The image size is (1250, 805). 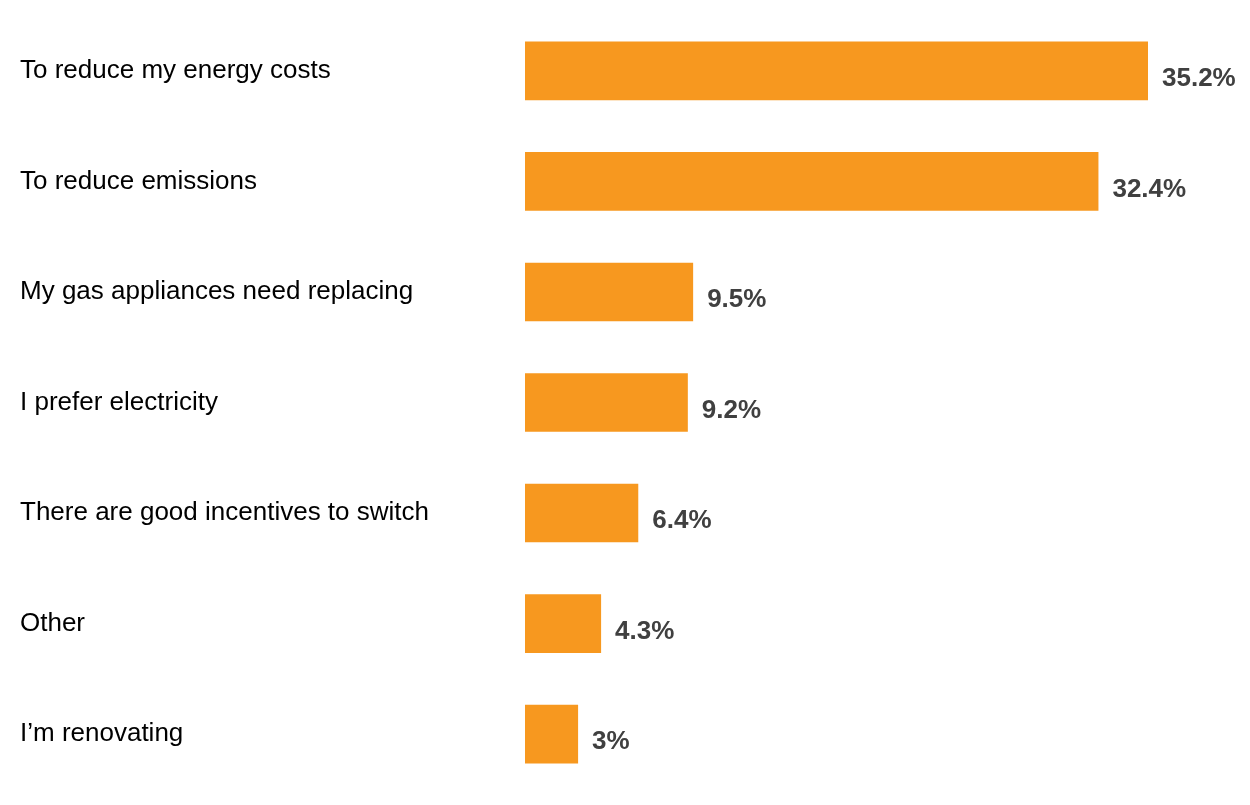 What do you see at coordinates (731, 408) in the screenshot?
I see `data-label: 9.2%` at bounding box center [731, 408].